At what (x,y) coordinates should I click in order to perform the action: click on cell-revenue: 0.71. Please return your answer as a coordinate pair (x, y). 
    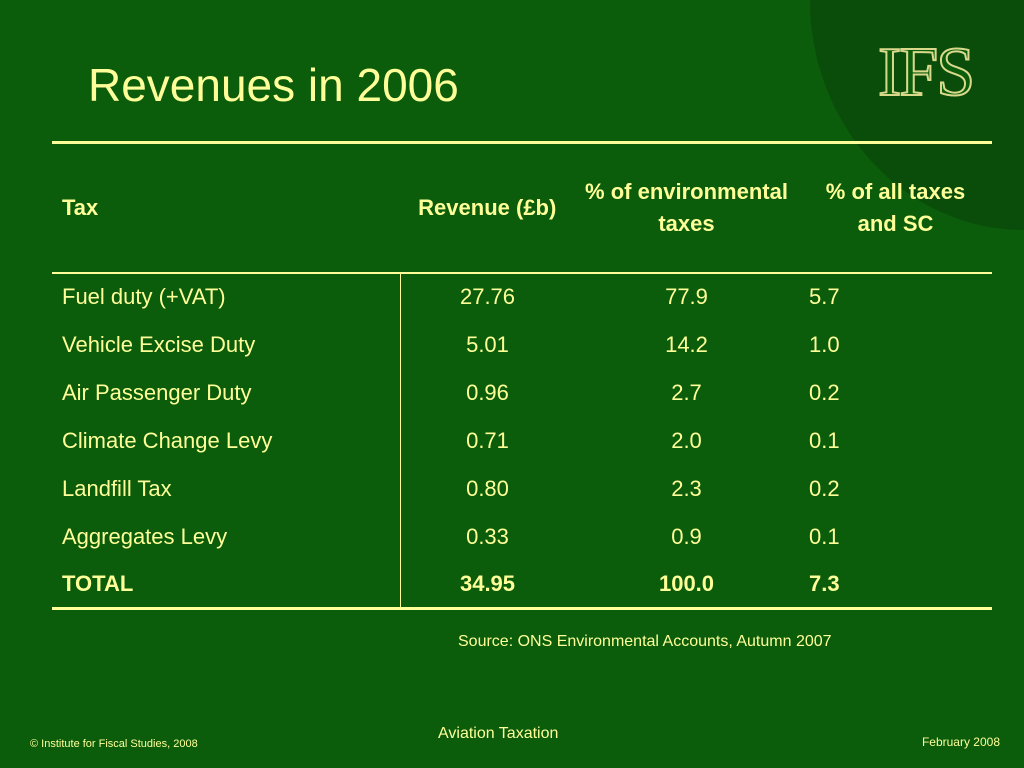
    Looking at the image, I should click on (487, 440).